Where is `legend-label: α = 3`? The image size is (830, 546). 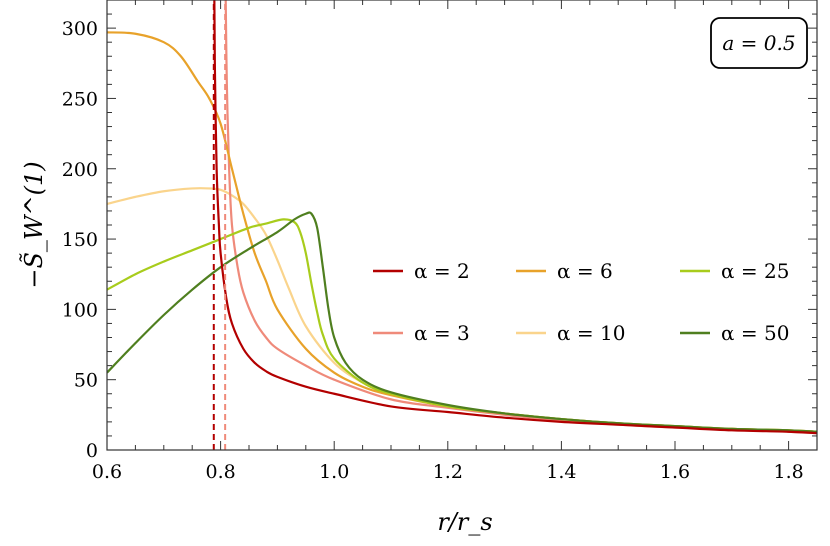 legend-label: α = 3 is located at coordinates (442, 333).